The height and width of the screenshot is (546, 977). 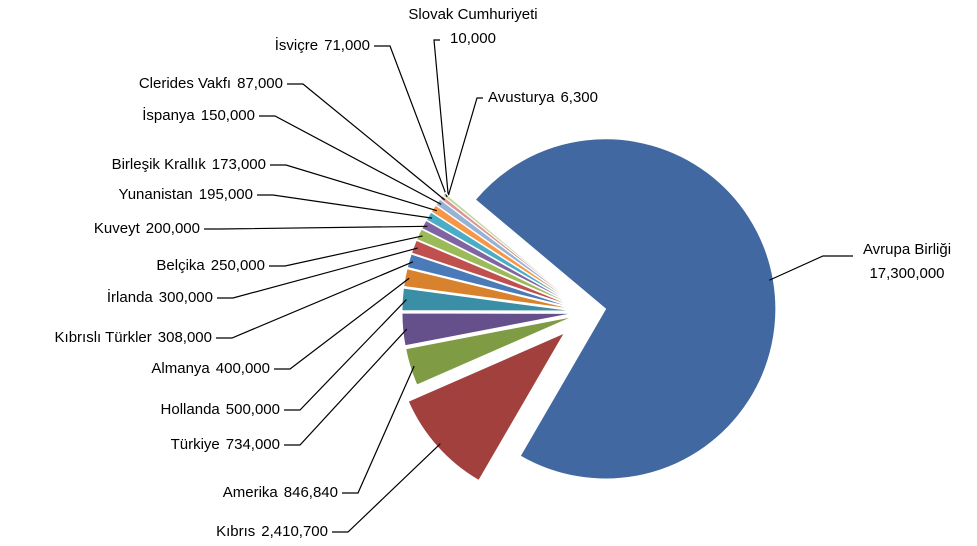 What do you see at coordinates (311, 492) in the screenshot?
I see `slice-label-value: 846,840` at bounding box center [311, 492].